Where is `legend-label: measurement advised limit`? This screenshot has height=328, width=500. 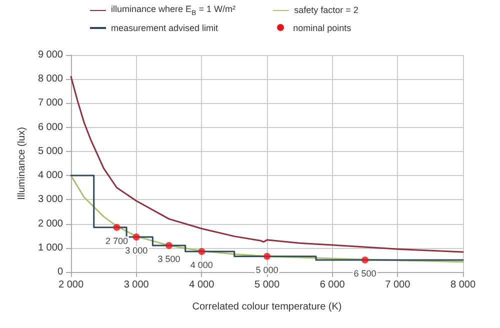 legend-label: measurement advised limit is located at coordinates (164, 27).